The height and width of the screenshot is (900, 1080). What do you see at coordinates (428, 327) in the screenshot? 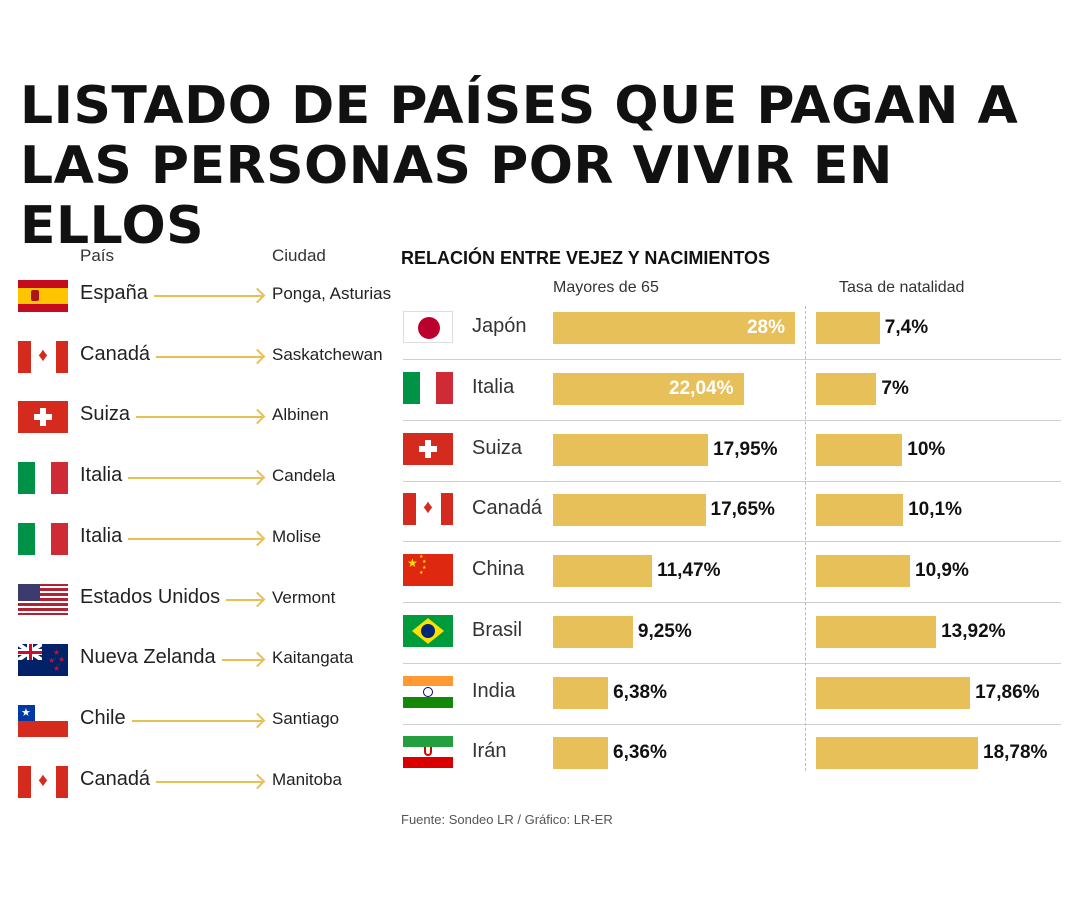
I see `japan-flag-icon` at bounding box center [428, 327].